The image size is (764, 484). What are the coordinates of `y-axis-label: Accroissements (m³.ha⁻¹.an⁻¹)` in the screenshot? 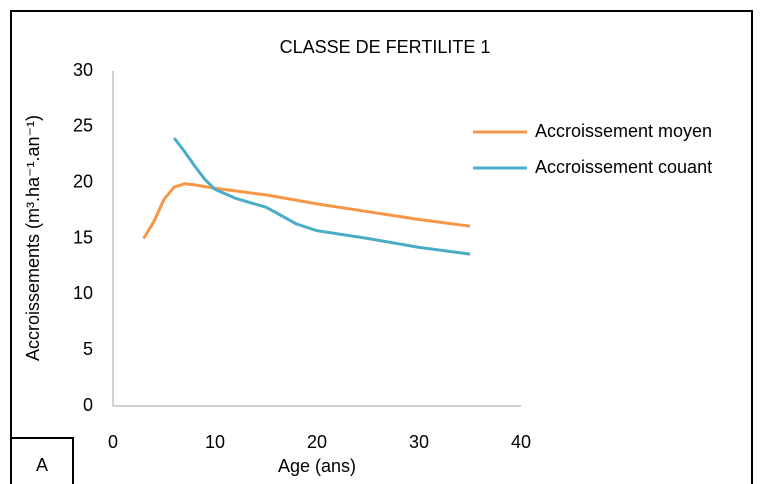 It's located at (33, 238).